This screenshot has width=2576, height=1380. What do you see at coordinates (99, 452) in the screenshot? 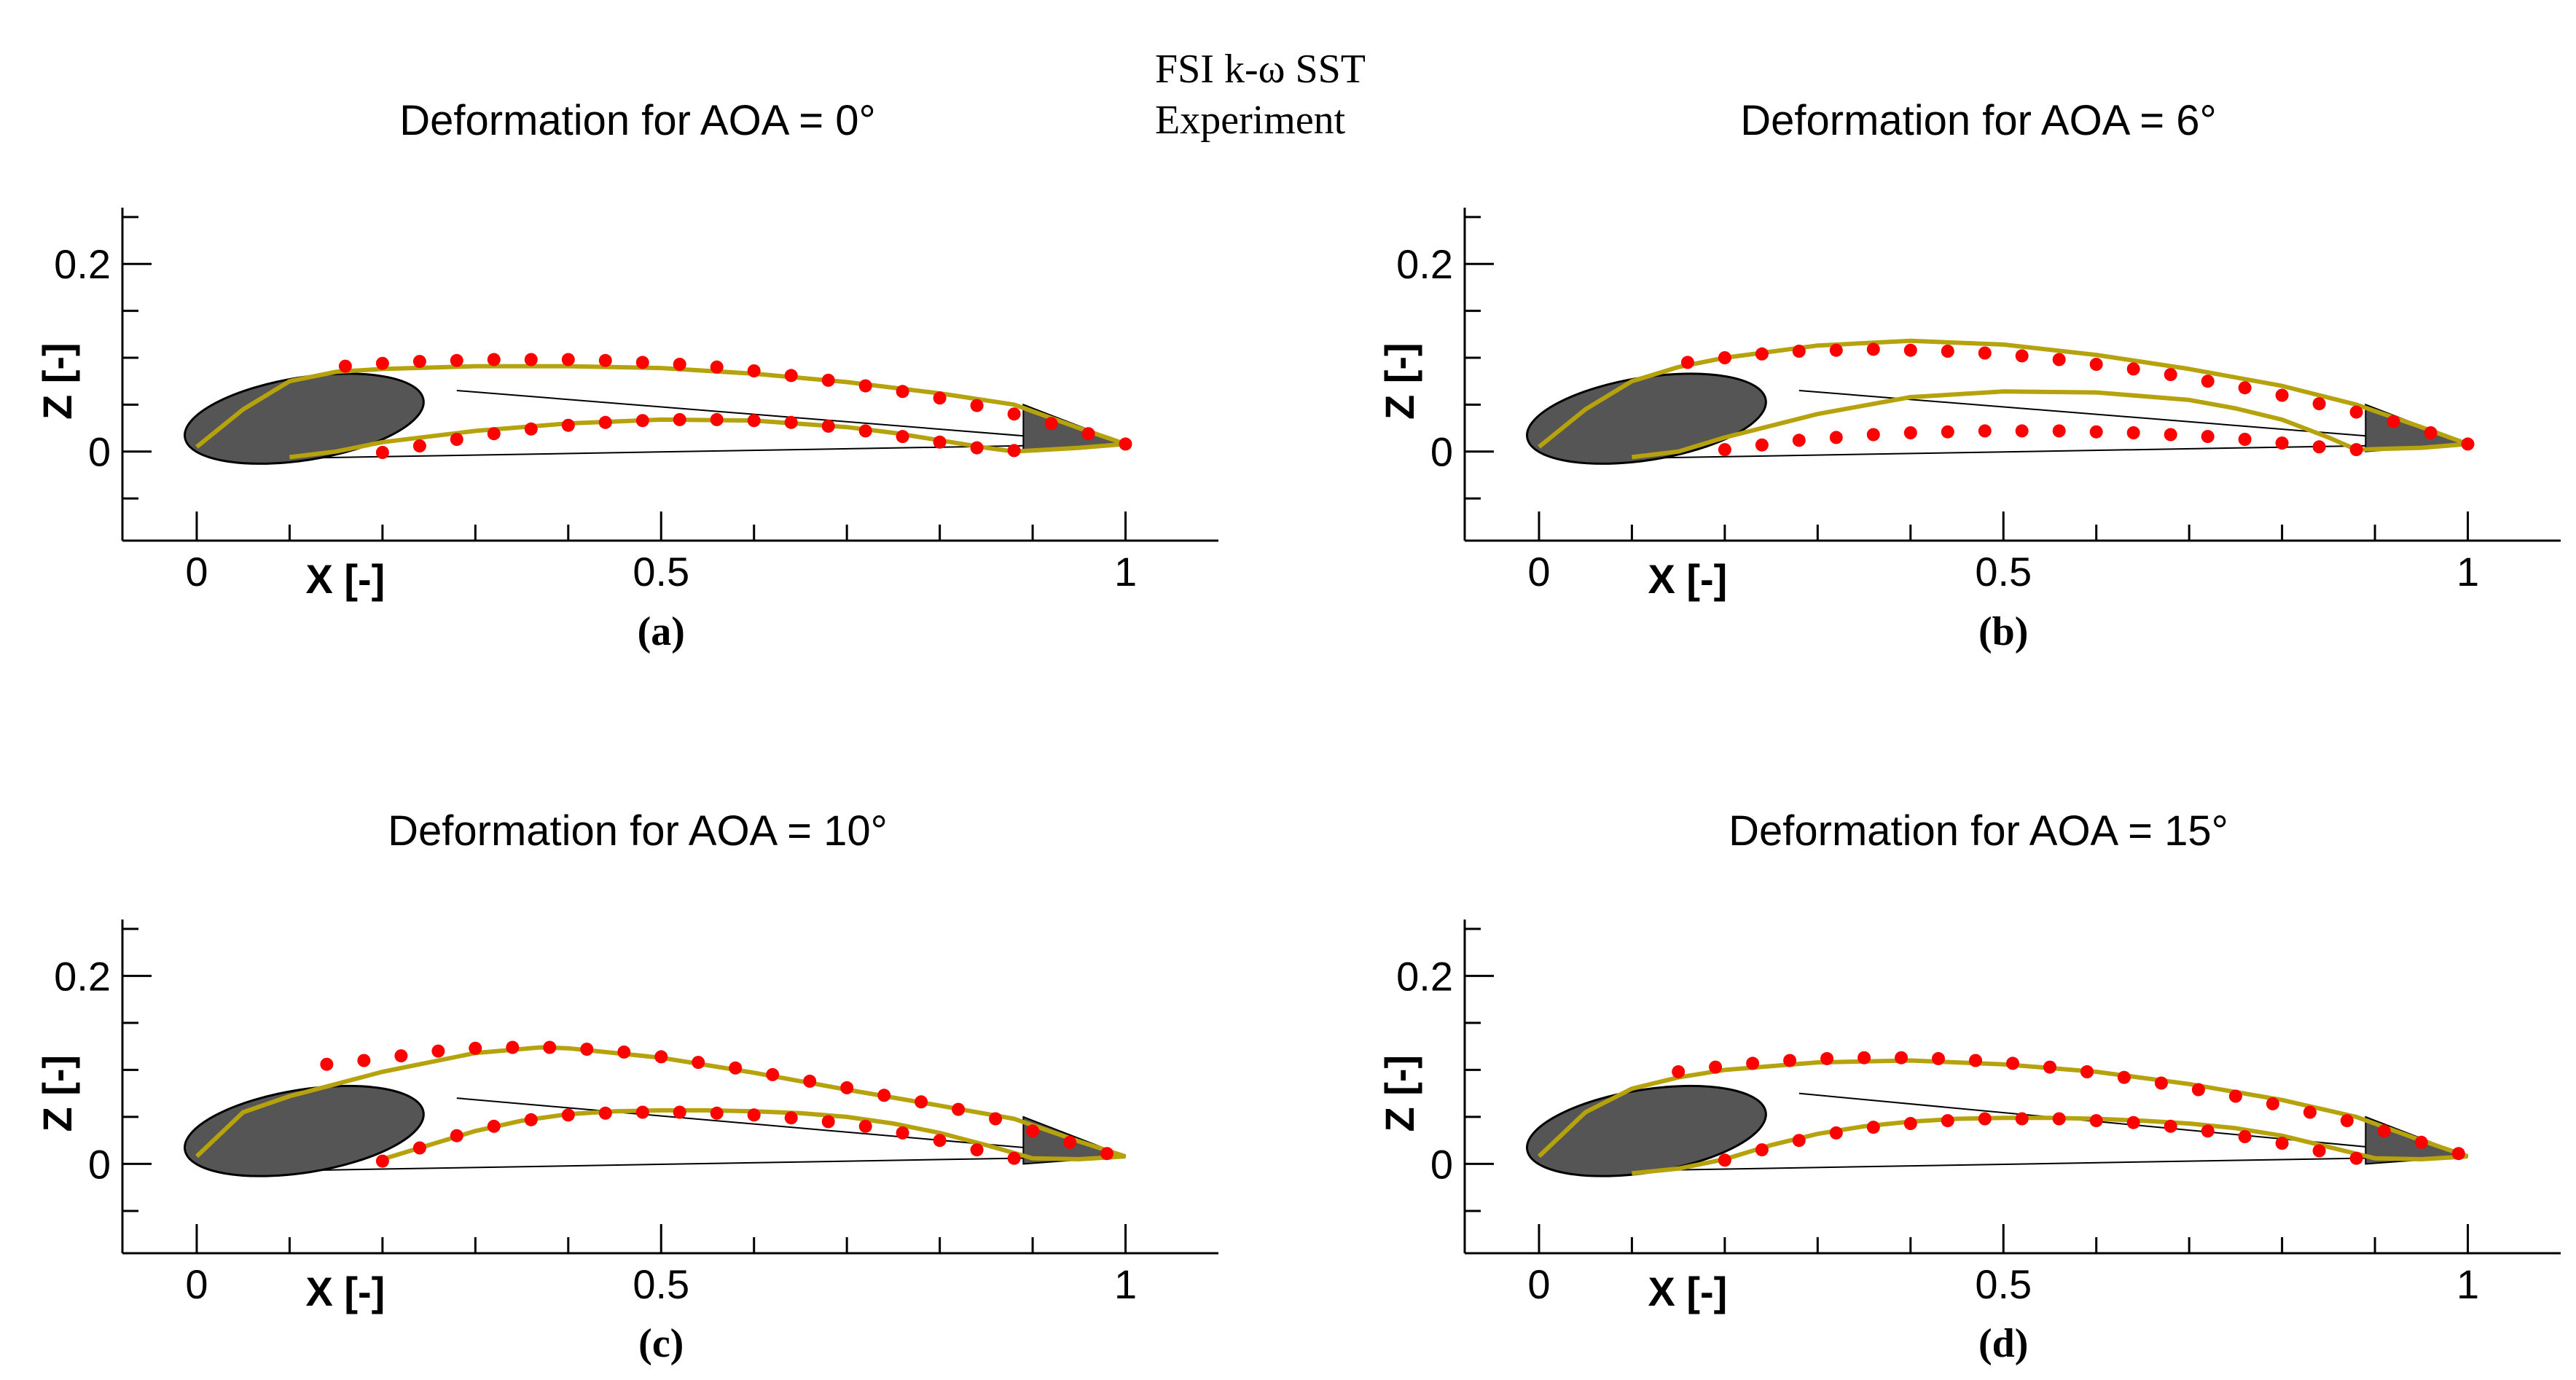
I see `y-tick-label: 0` at bounding box center [99, 452].